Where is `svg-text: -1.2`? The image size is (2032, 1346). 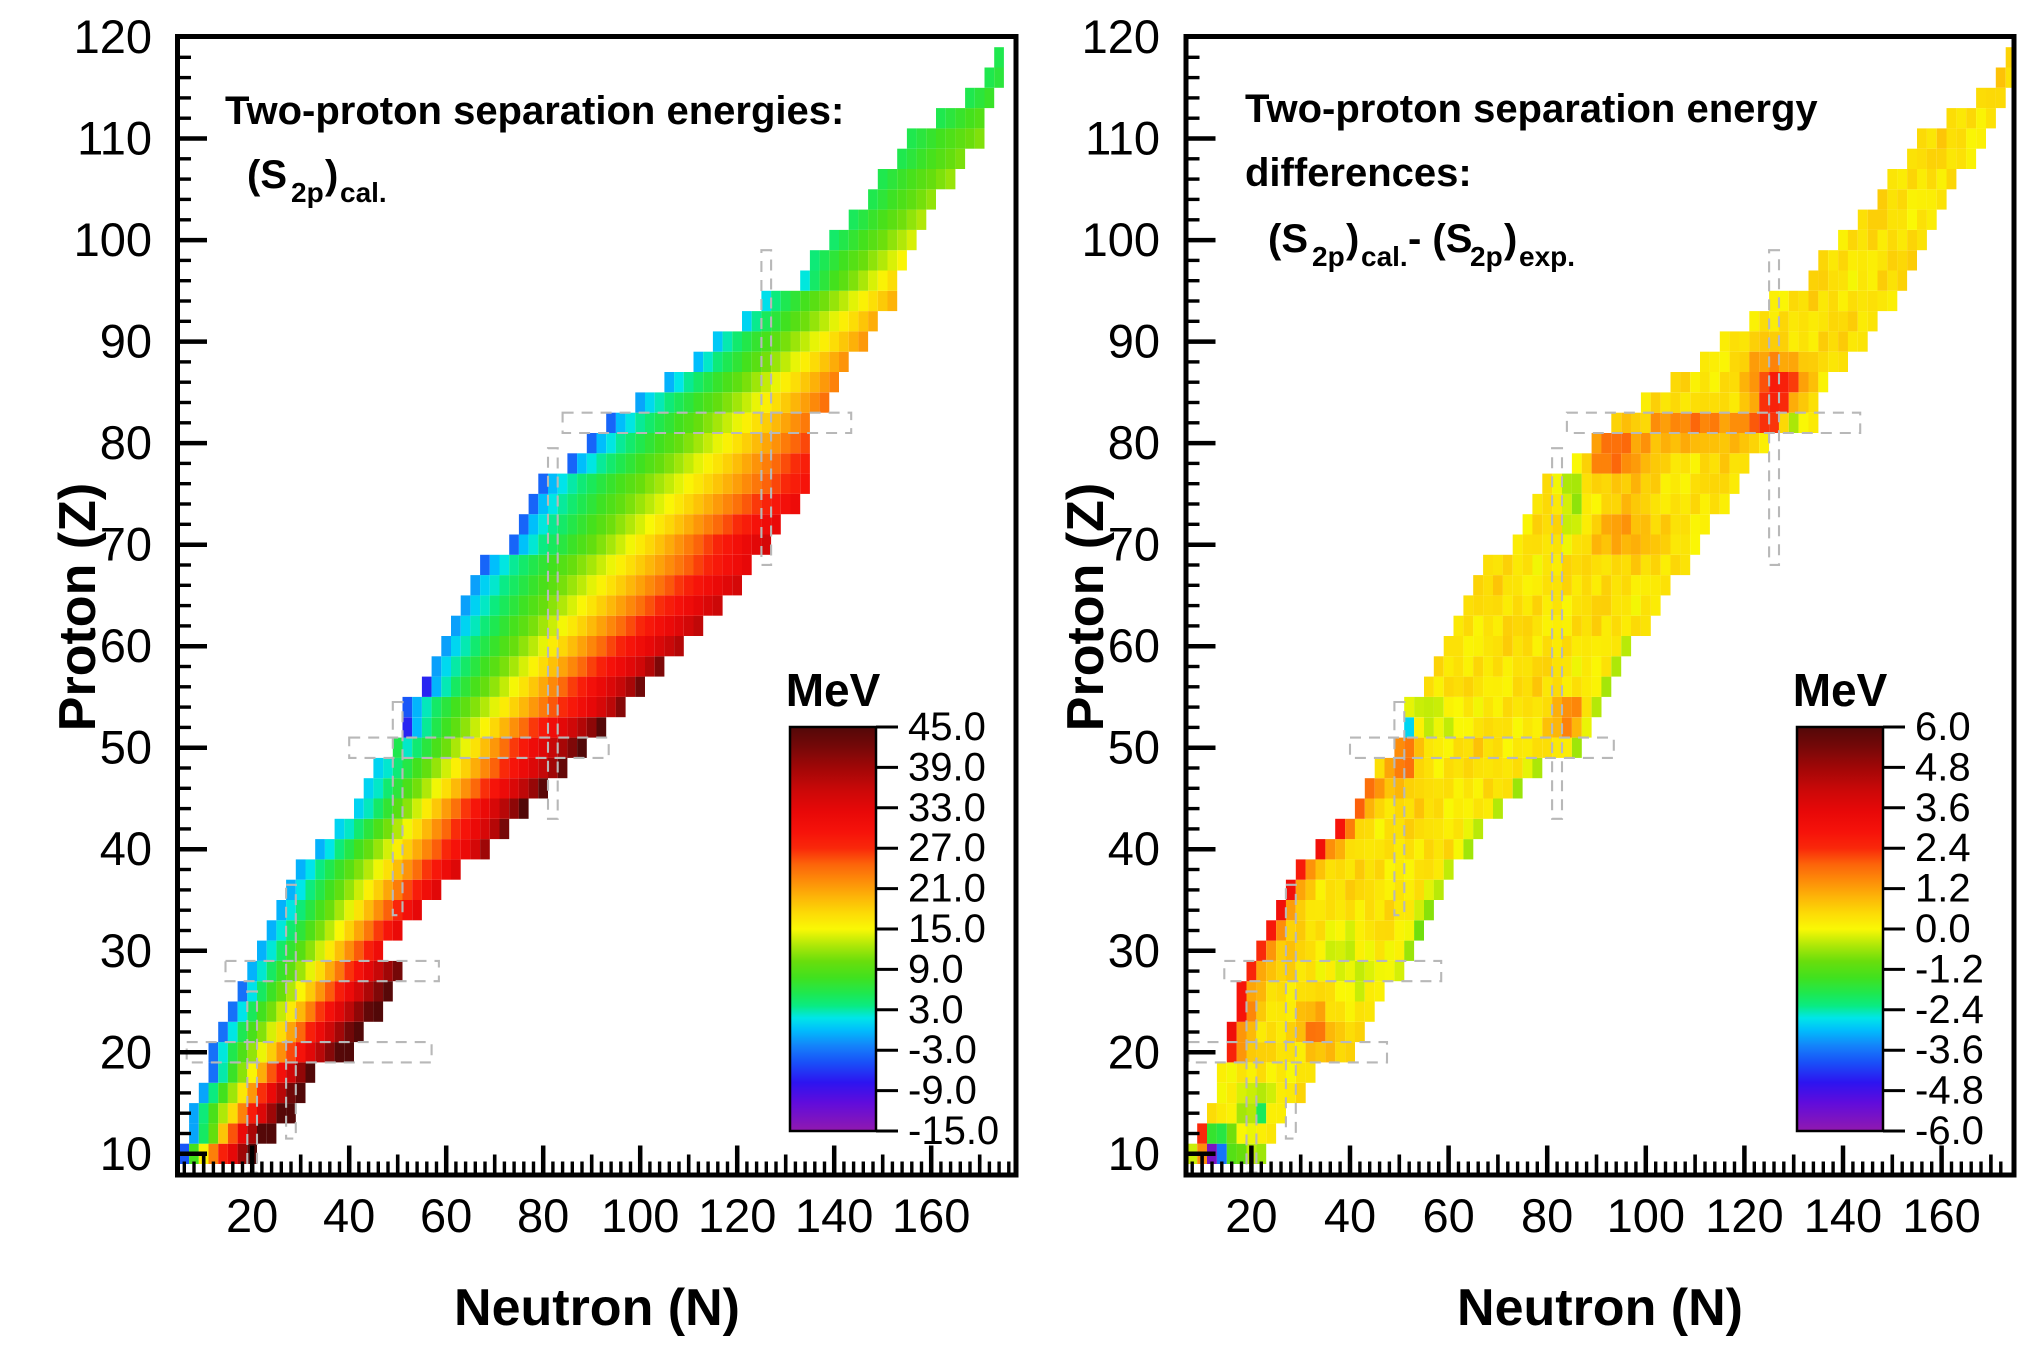
svg-text: -1.2 is located at coordinates (1949, 969).